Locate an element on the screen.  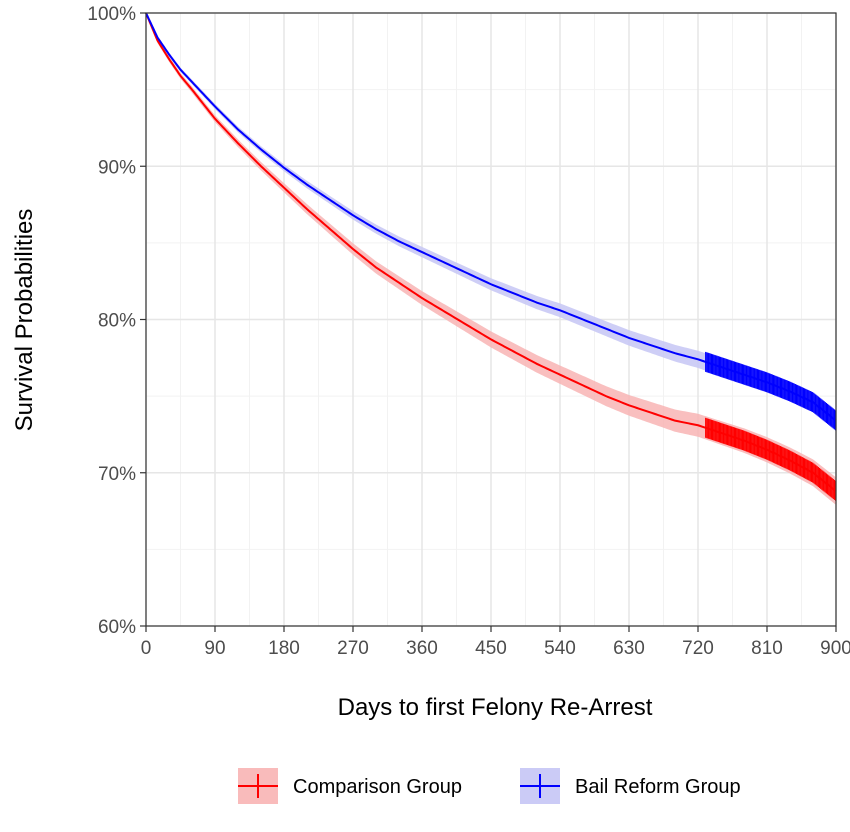
legend-label-bail-reform: Bail Reform Group is located at coordinates (658, 787).